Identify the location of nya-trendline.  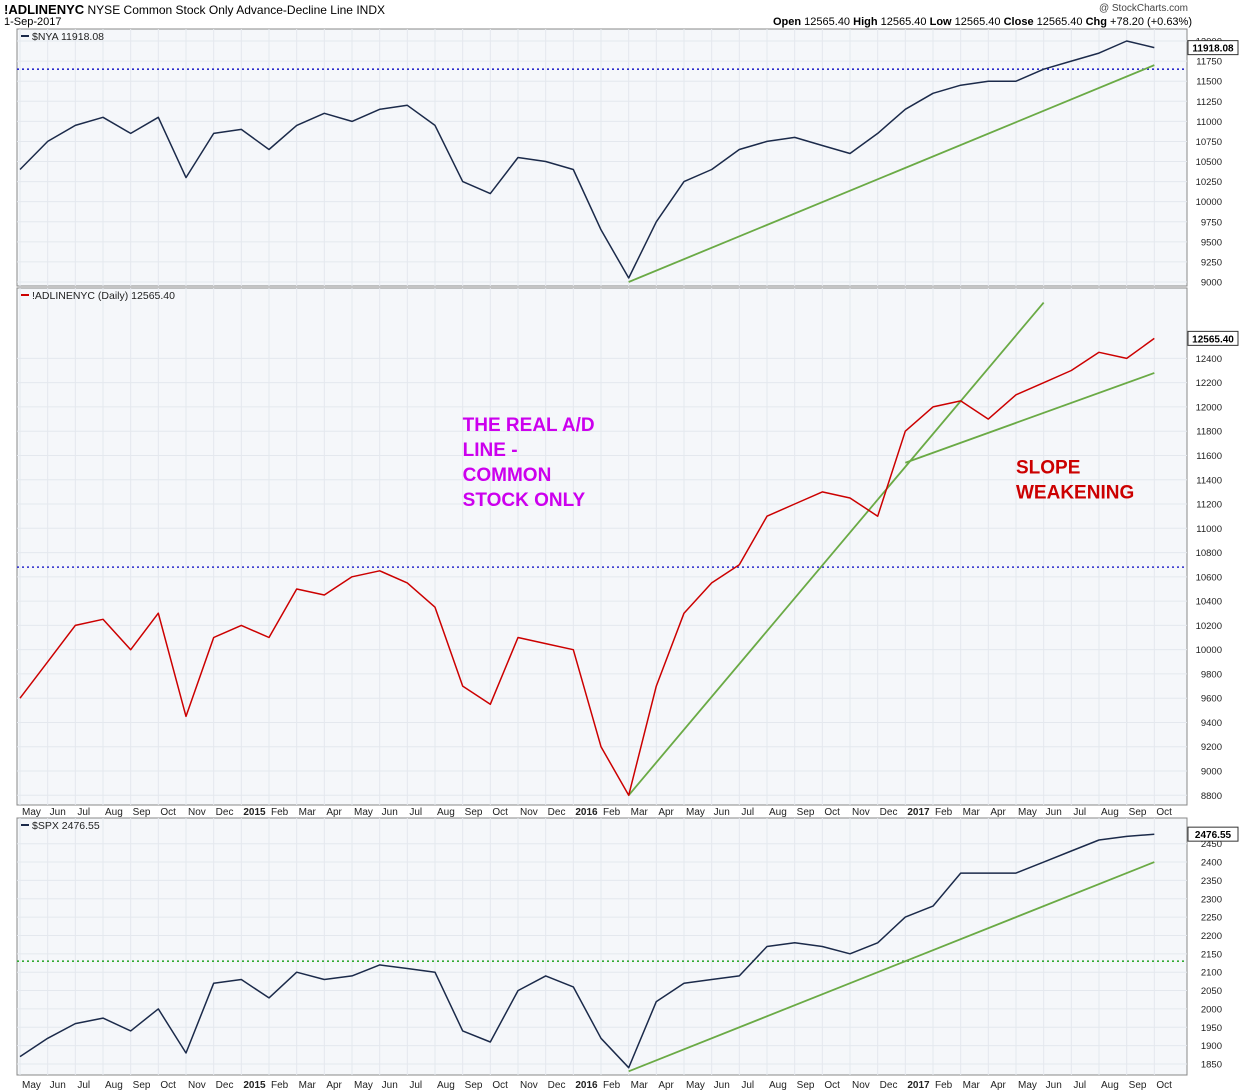
(891, 173).